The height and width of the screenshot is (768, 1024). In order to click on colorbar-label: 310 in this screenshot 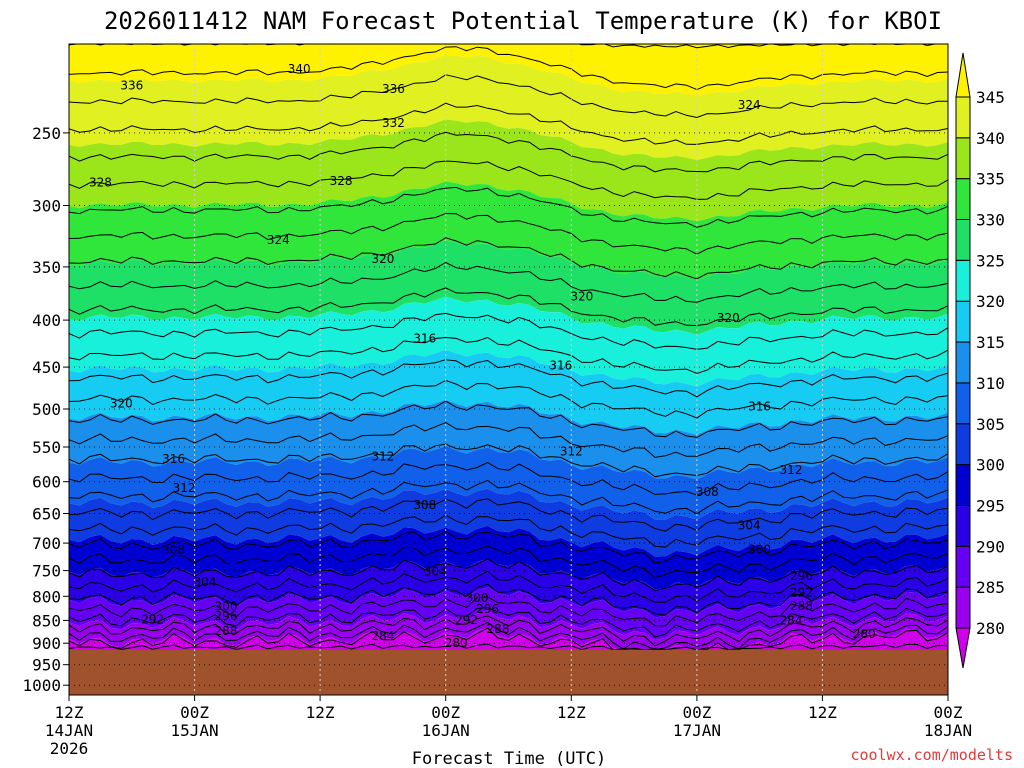, I will do `click(990, 383)`.